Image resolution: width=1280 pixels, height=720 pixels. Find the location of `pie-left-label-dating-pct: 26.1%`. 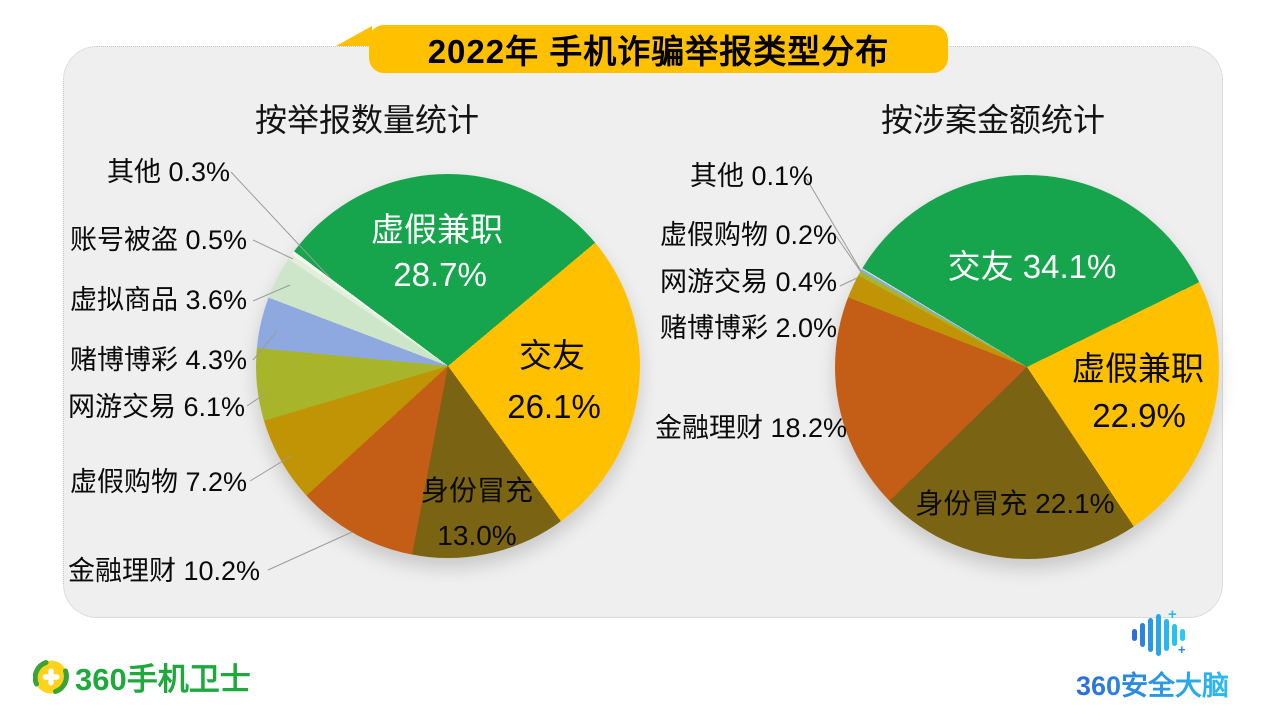

pie-left-label-dating-pct: 26.1% is located at coordinates (554, 406).